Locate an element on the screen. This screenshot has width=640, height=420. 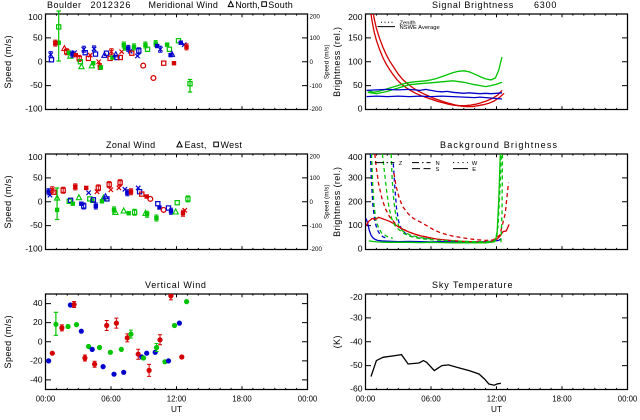
svg-text: Z is located at coordinates (401, 164).